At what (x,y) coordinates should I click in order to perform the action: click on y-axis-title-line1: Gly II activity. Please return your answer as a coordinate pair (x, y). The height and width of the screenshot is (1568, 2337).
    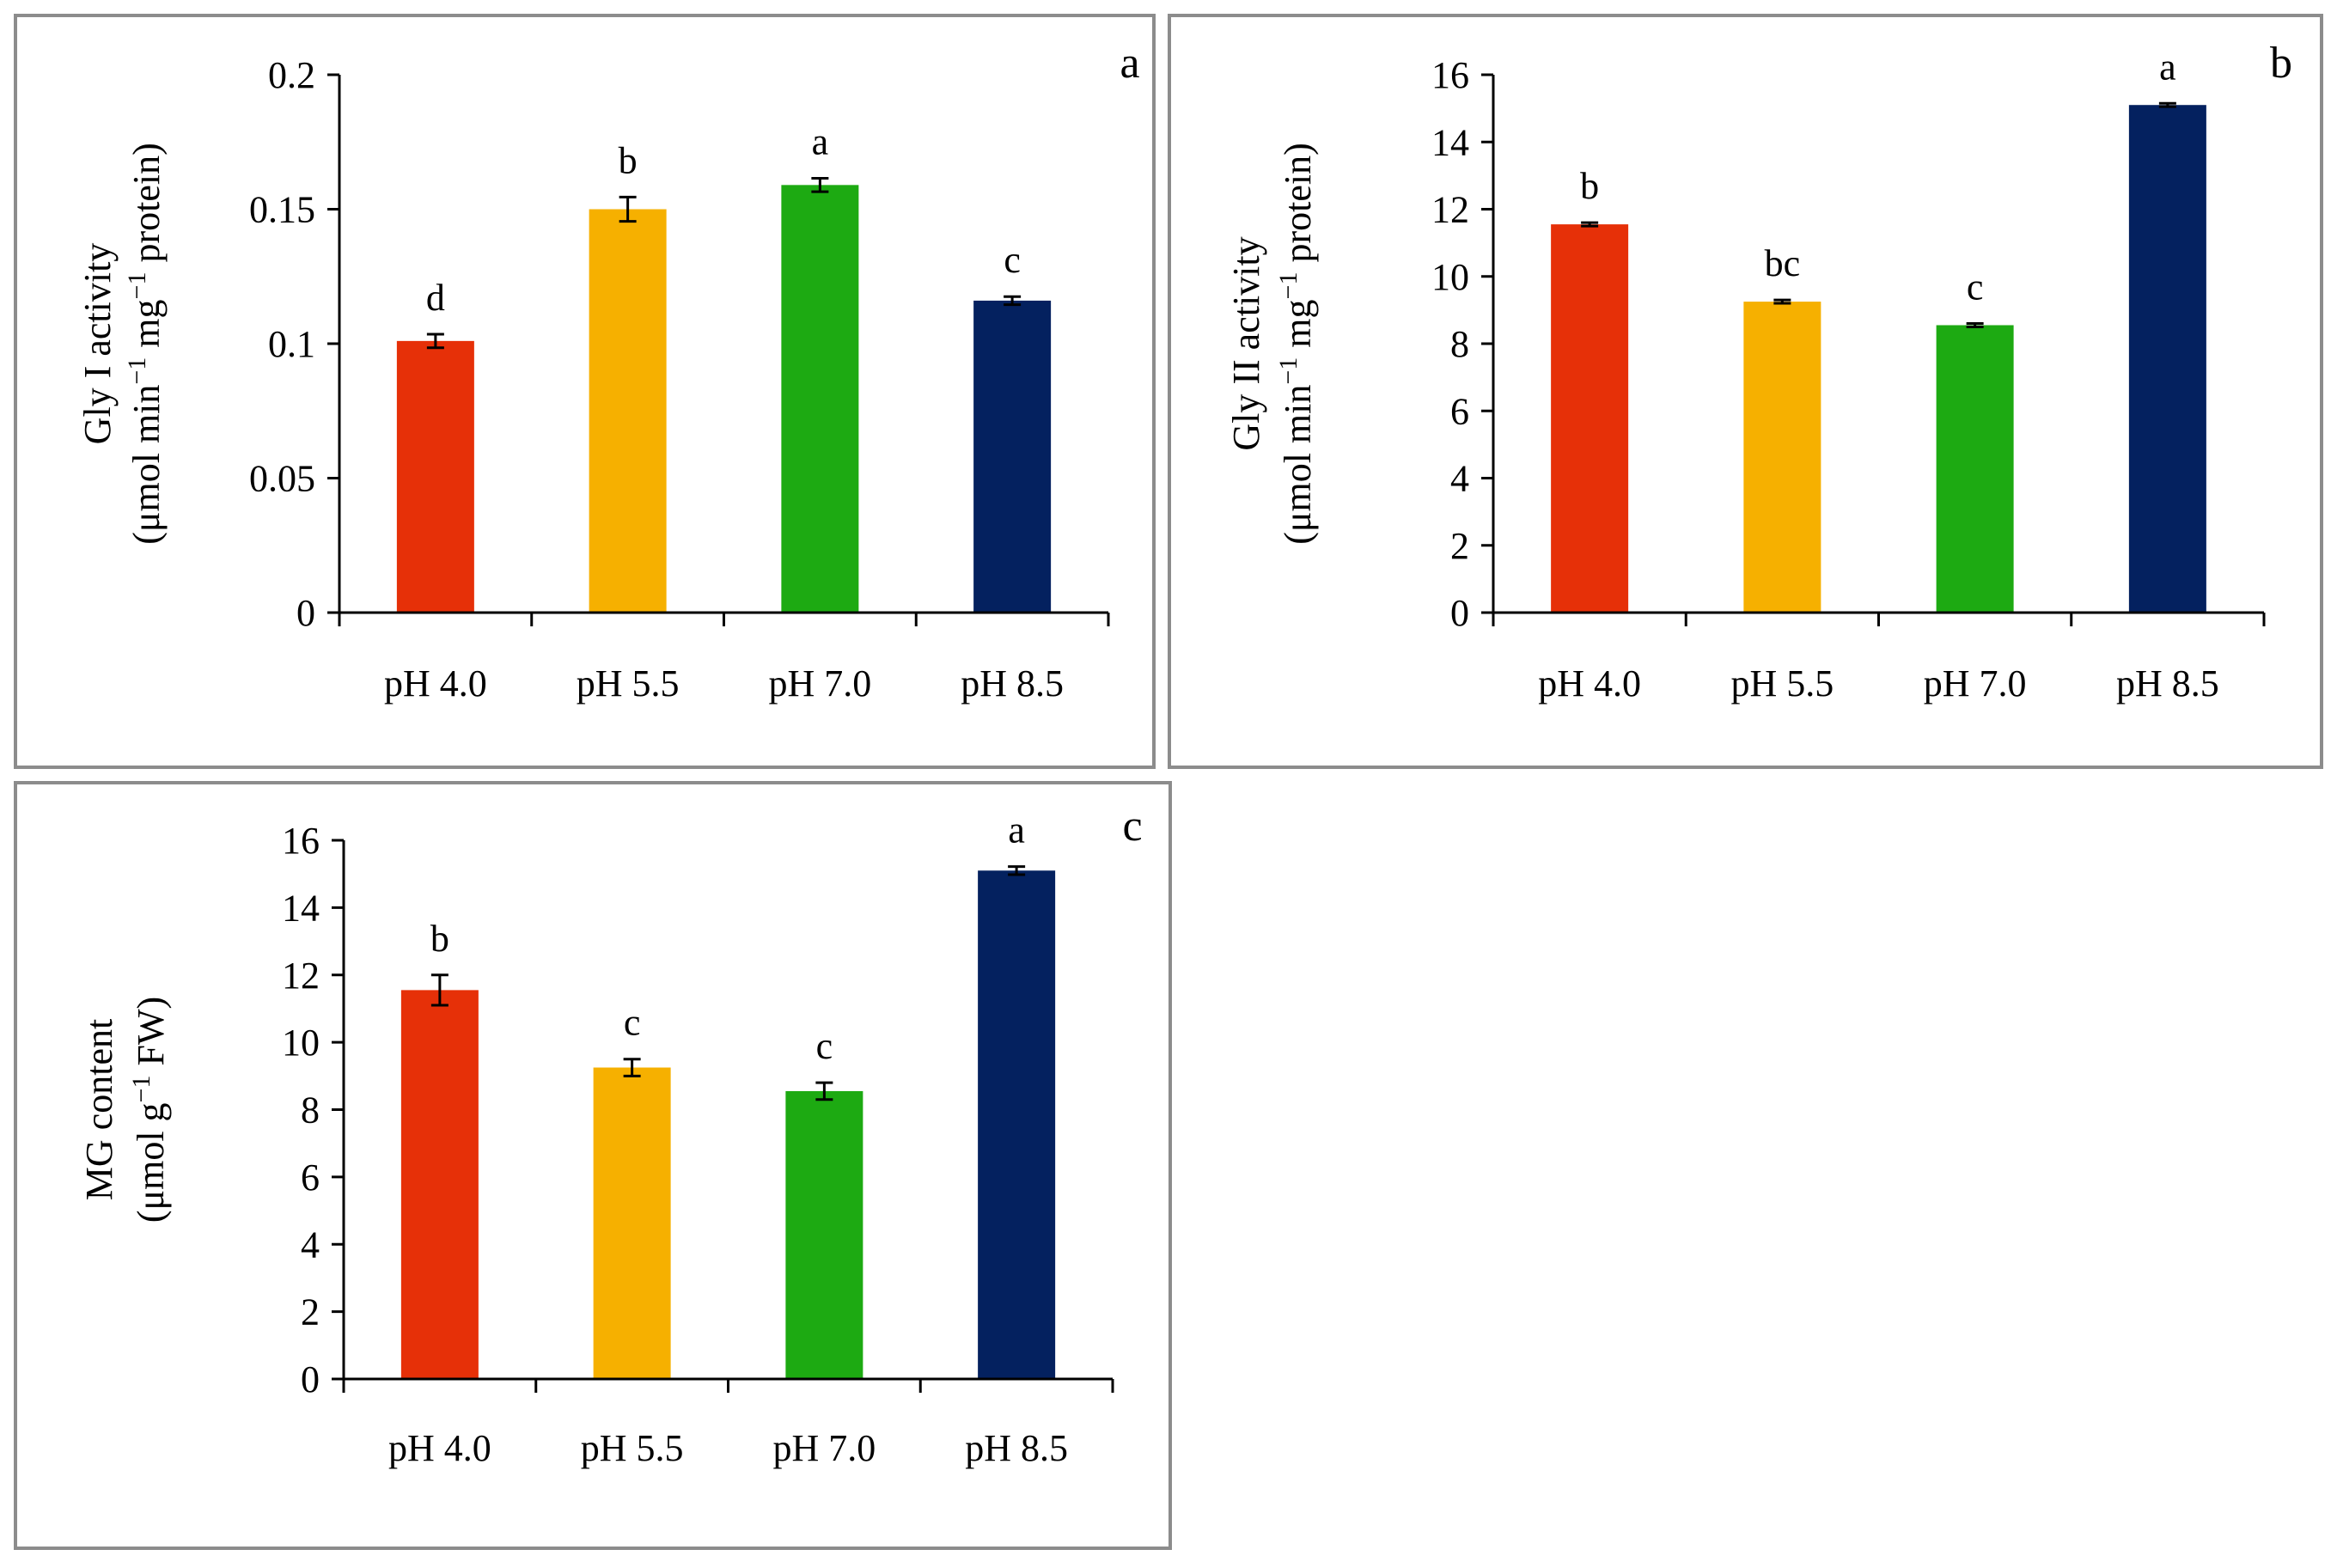
    Looking at the image, I should click on (1246, 343).